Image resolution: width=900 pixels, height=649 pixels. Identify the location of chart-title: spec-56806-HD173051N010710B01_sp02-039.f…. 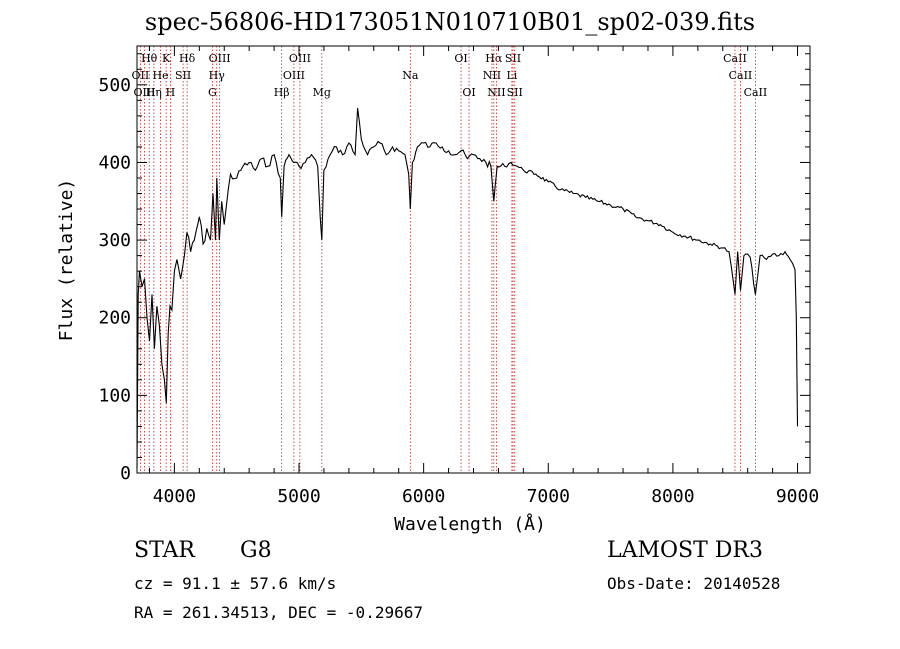
(450, 22).